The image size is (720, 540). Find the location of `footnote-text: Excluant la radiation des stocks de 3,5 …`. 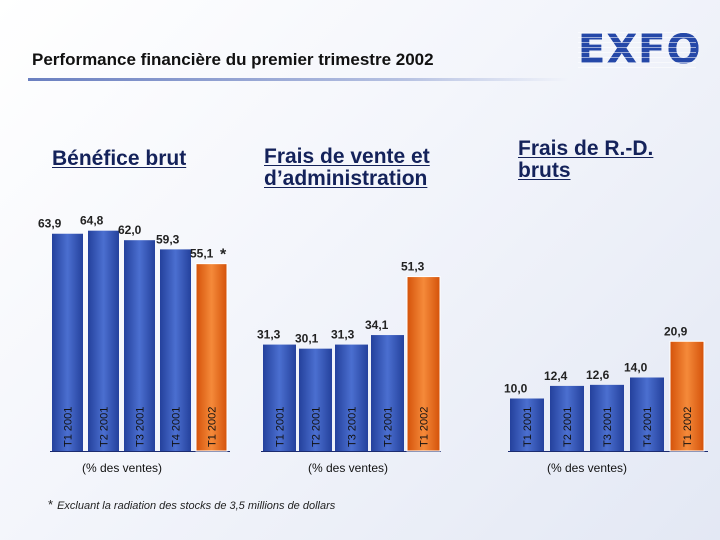

footnote-text: Excluant la radiation des stocks de 3,5 … is located at coordinates (196, 506).